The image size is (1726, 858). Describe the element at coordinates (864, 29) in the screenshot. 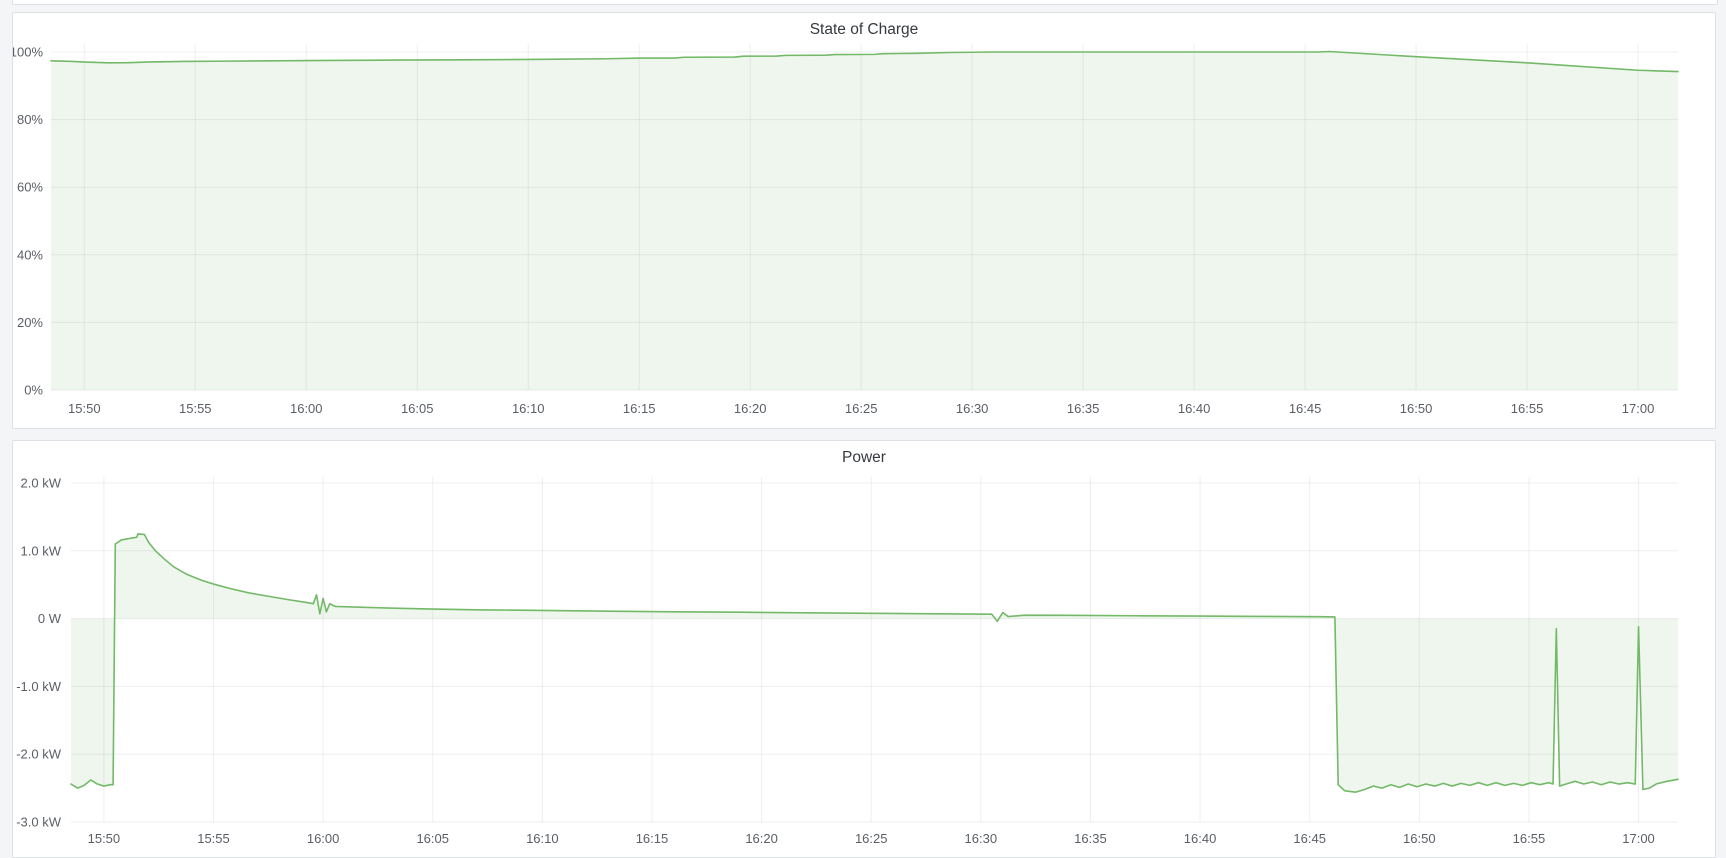

I see `state-of-charge-panel-title: State of Charge` at that location.